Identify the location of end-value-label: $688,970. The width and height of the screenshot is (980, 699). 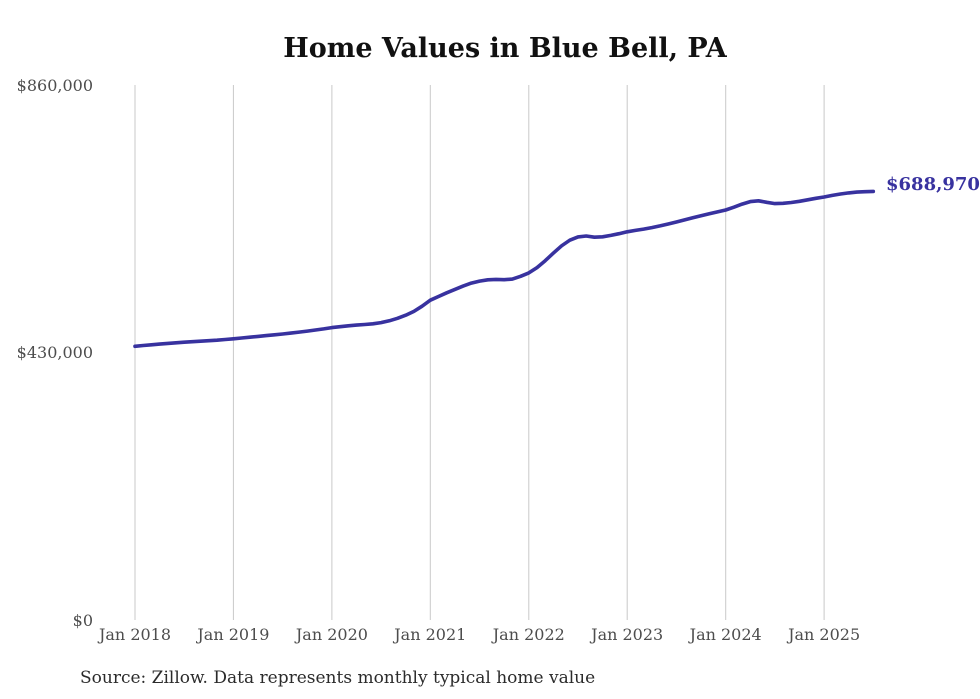
(933, 184).